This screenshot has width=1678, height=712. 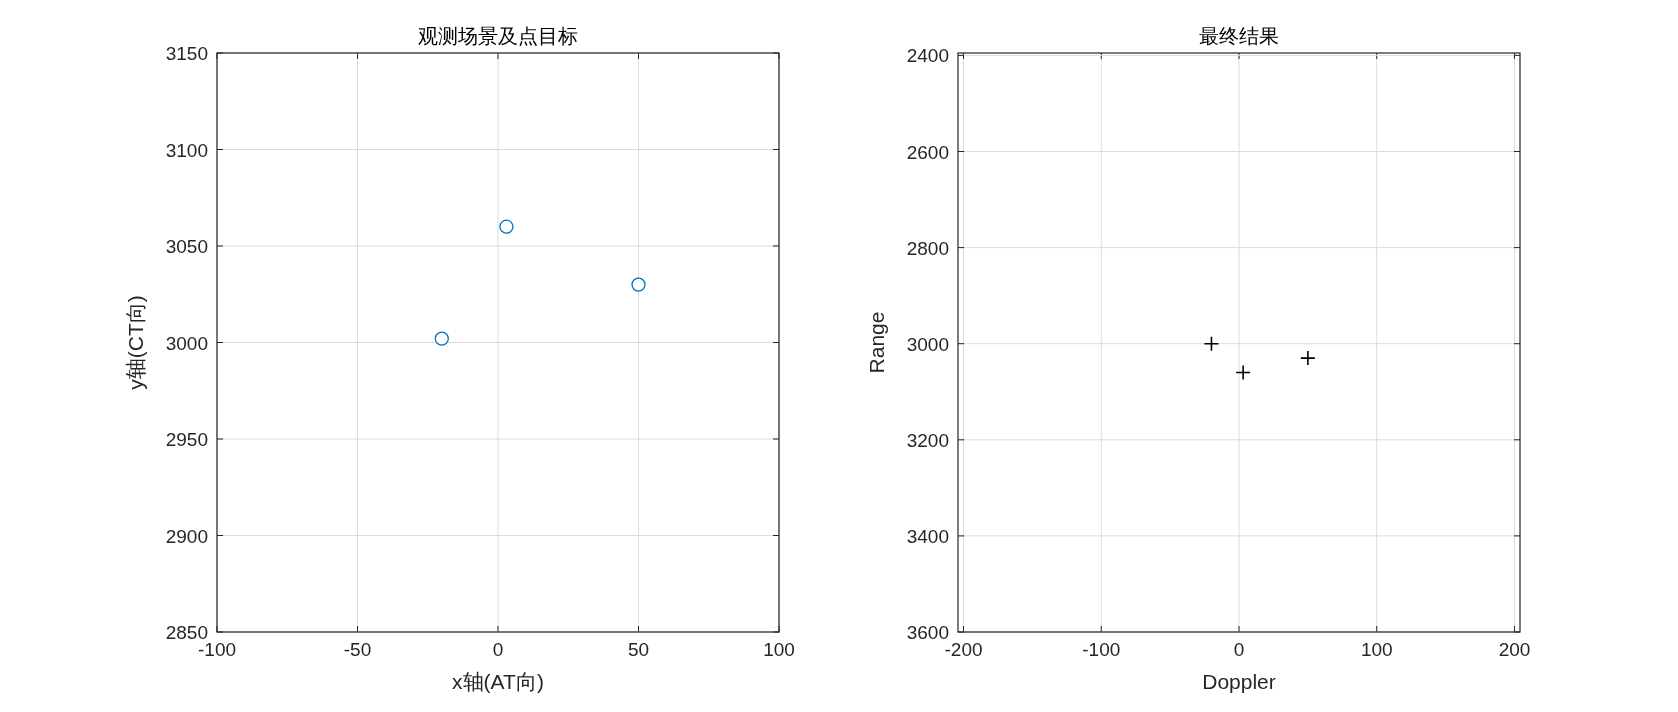 What do you see at coordinates (186, 536) in the screenshot?
I see `y-tick-label: 2900` at bounding box center [186, 536].